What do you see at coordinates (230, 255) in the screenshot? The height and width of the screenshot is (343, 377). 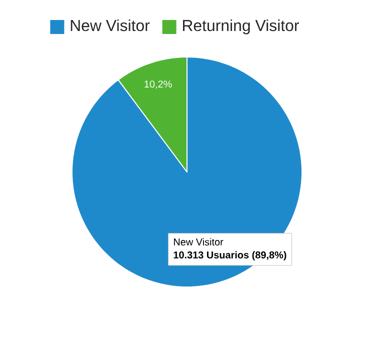 I see `text: 10.313 Usuarios (89,8%)` at bounding box center [230, 255].